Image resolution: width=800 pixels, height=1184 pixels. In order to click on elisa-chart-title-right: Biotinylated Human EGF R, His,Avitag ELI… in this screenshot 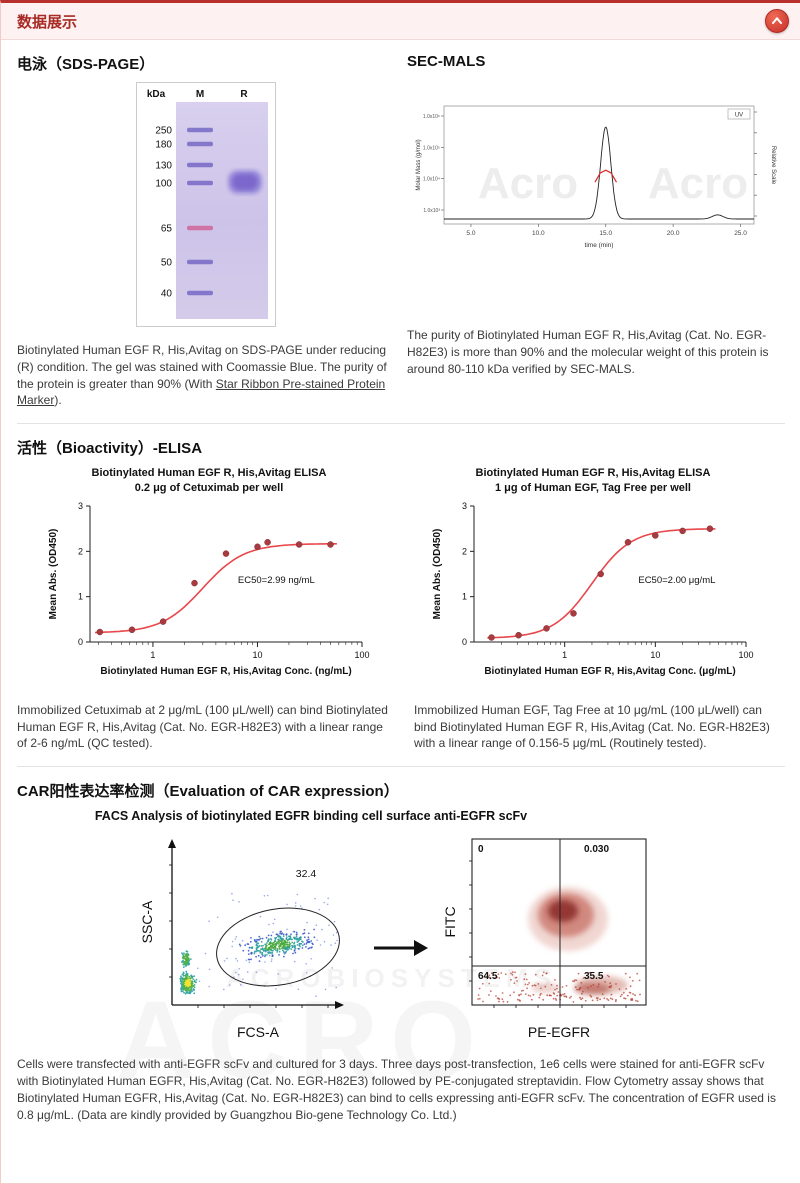, I will do `click(593, 481)`.